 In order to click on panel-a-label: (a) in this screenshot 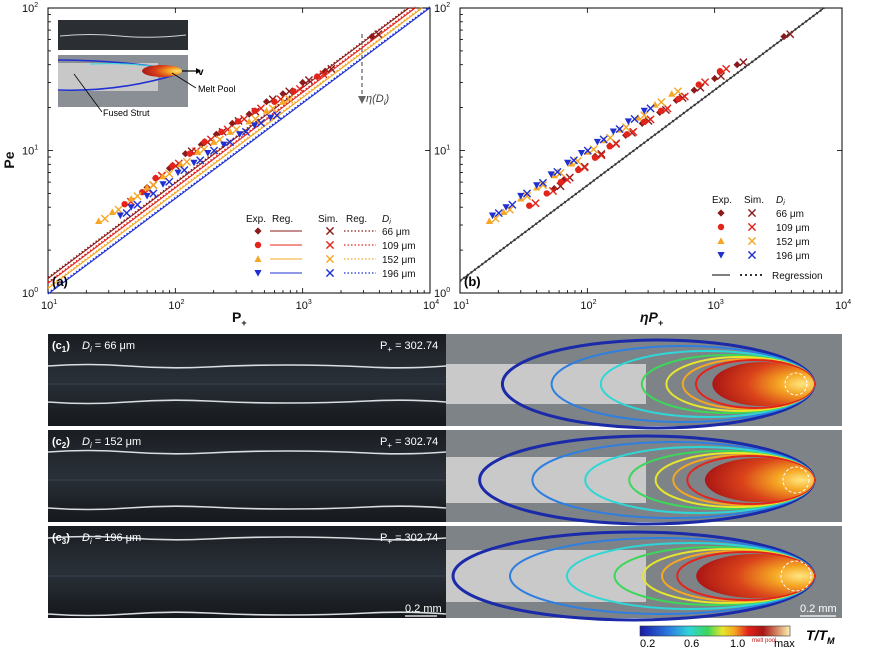, I will do `click(60, 281)`.